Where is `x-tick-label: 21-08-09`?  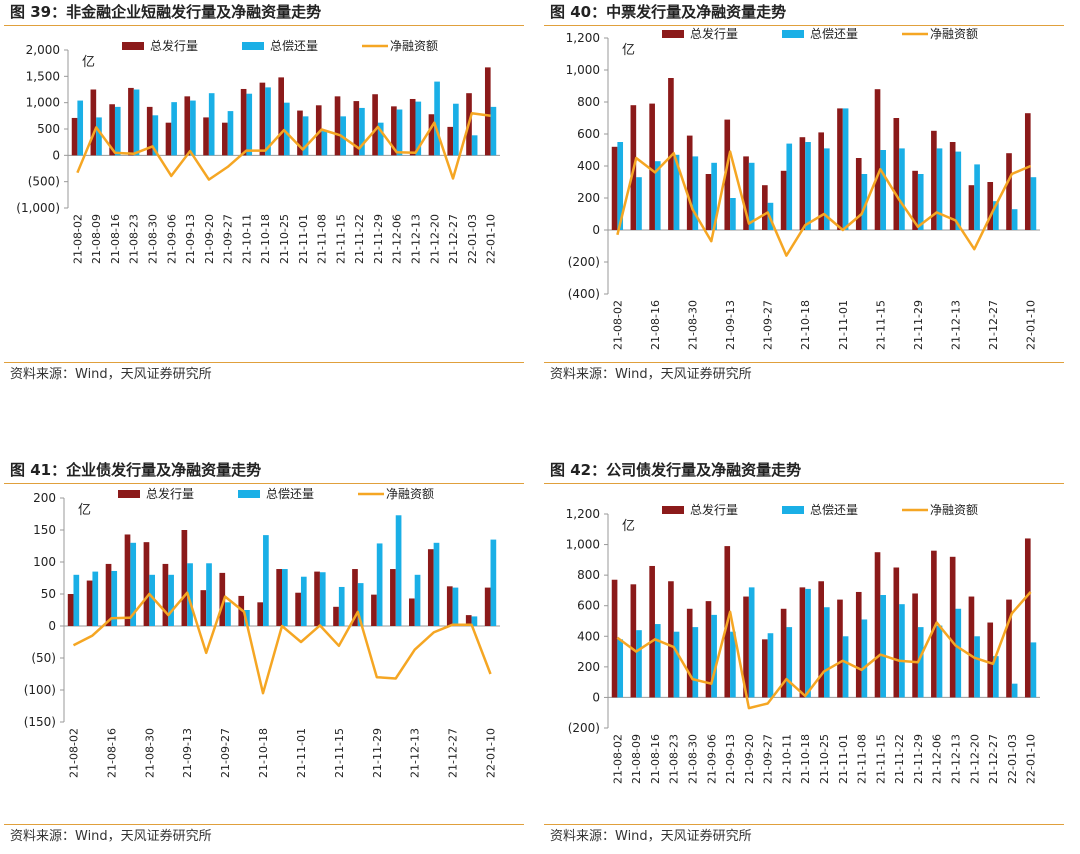
x-tick-label: 21-08-09 is located at coordinates (636, 759).